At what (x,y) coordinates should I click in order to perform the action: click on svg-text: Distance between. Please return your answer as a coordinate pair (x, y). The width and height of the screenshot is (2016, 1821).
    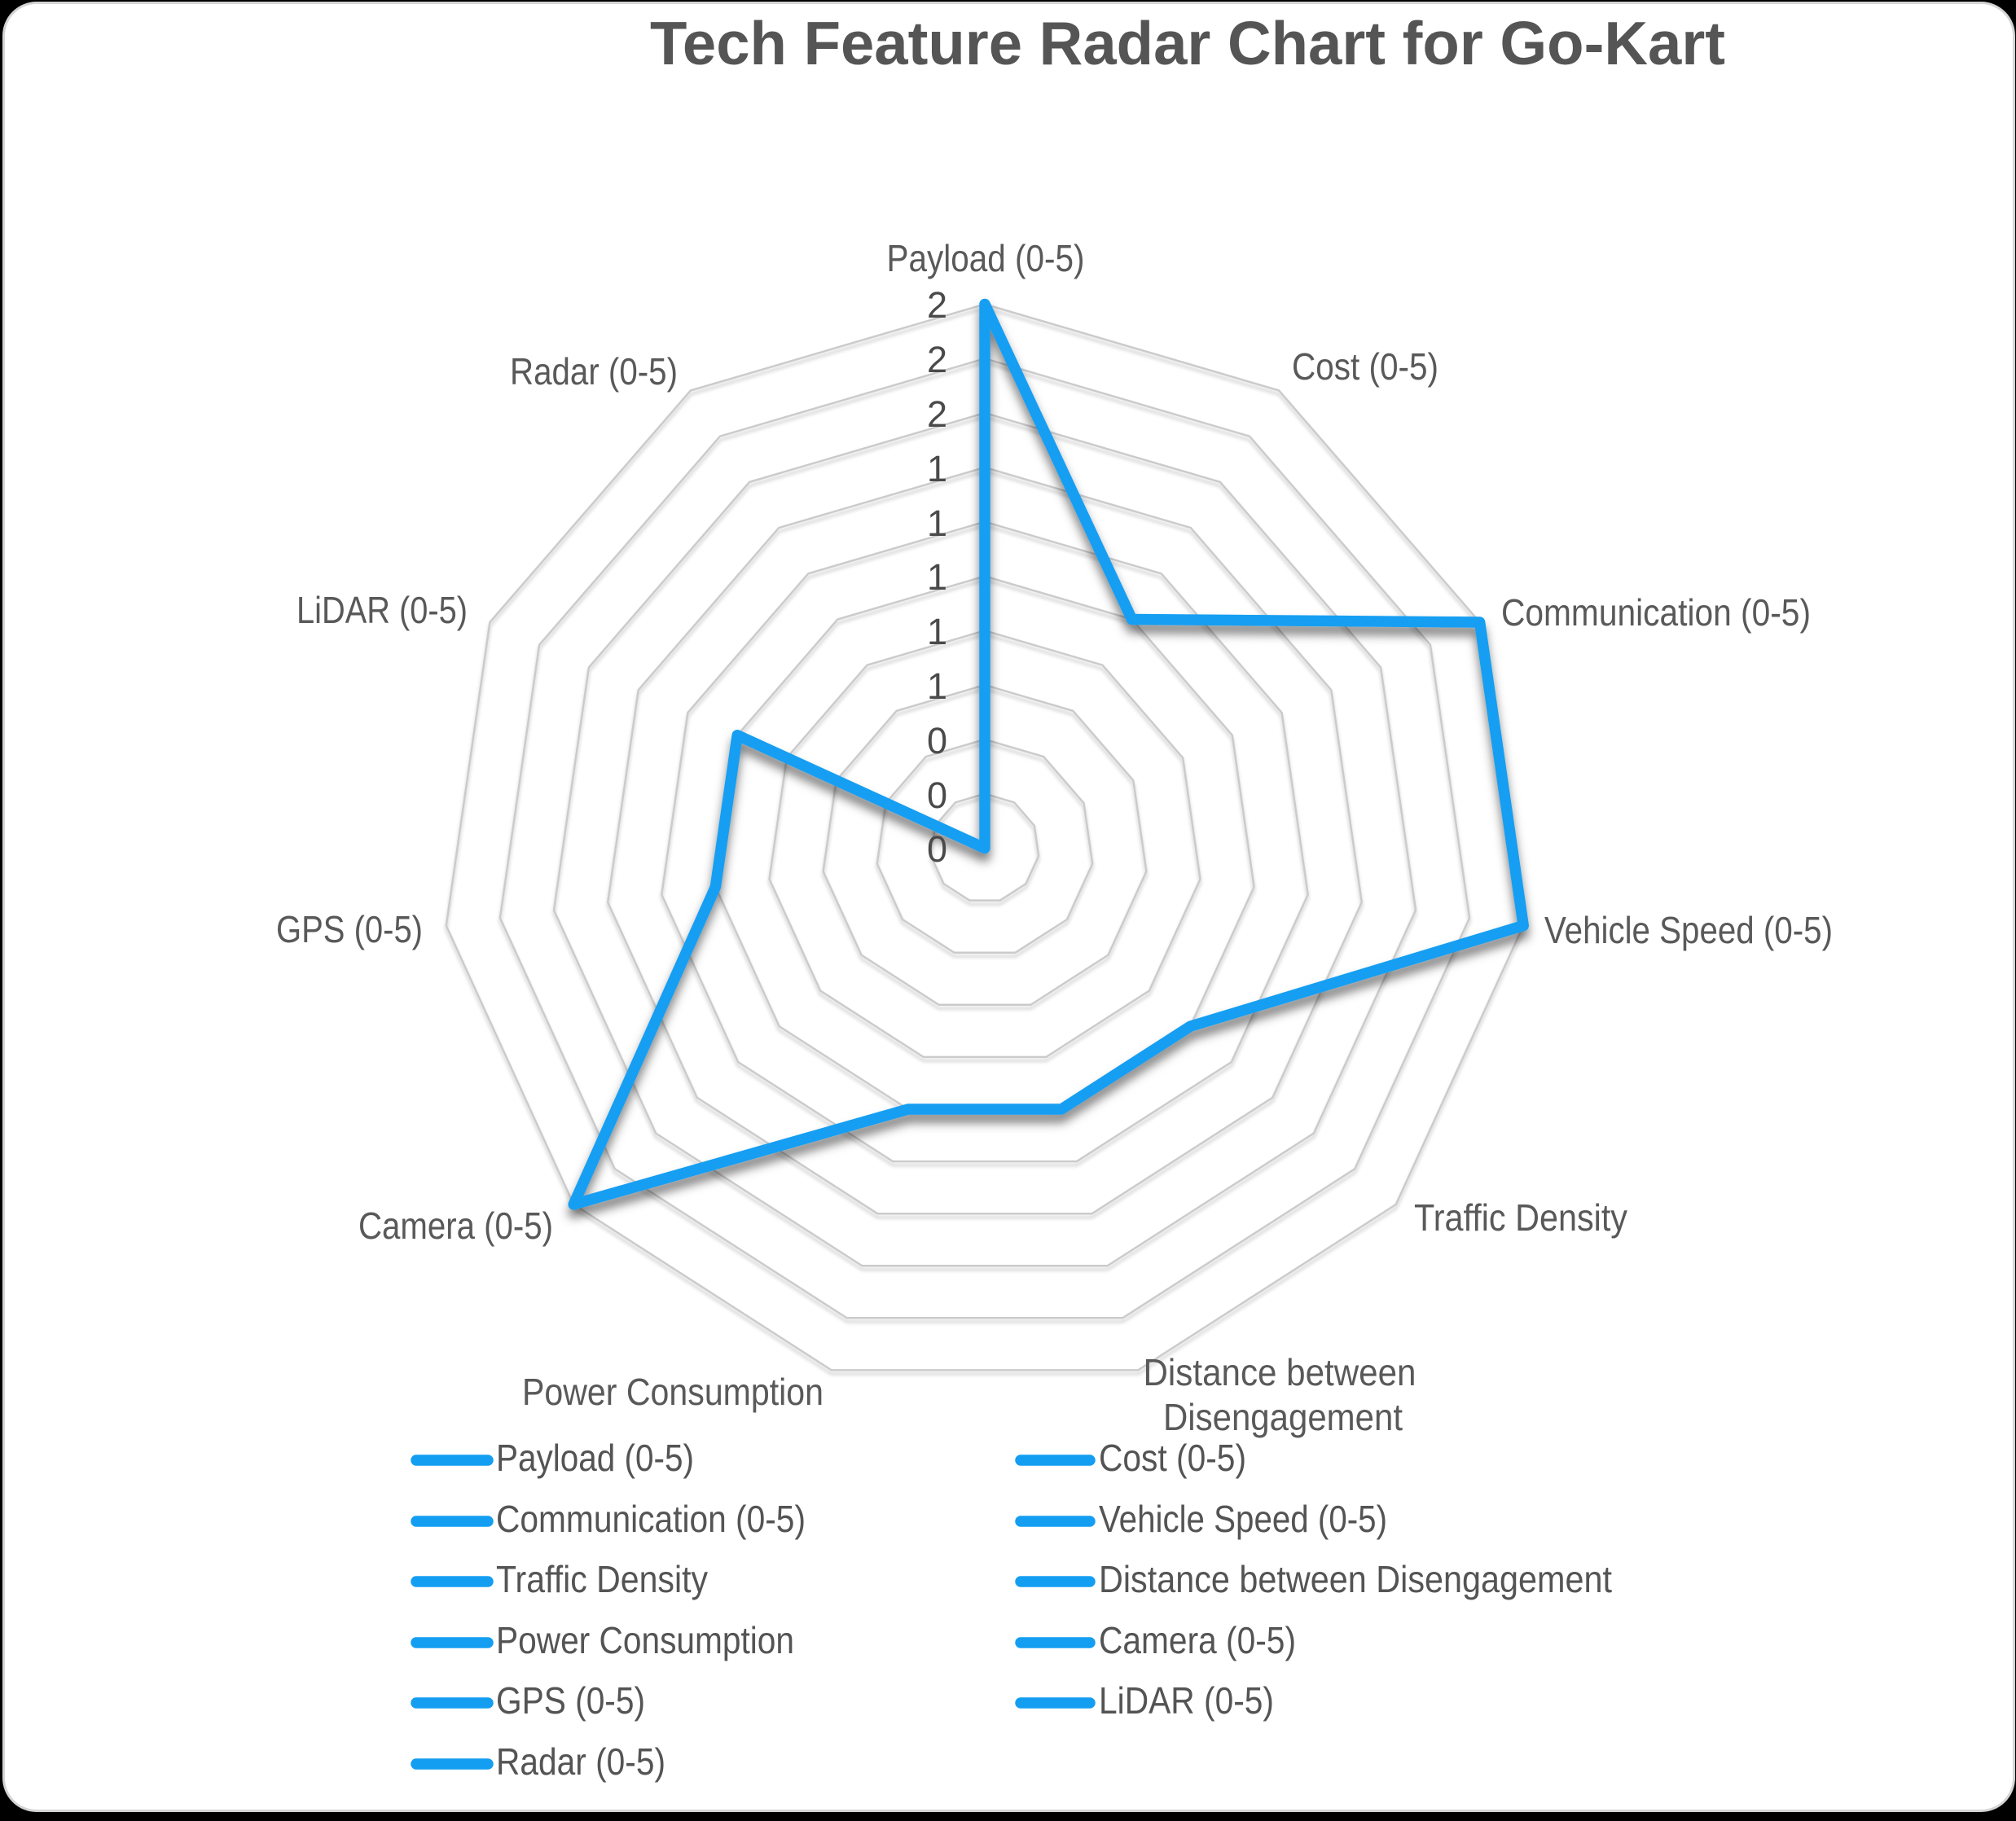
    Looking at the image, I should click on (1280, 1372).